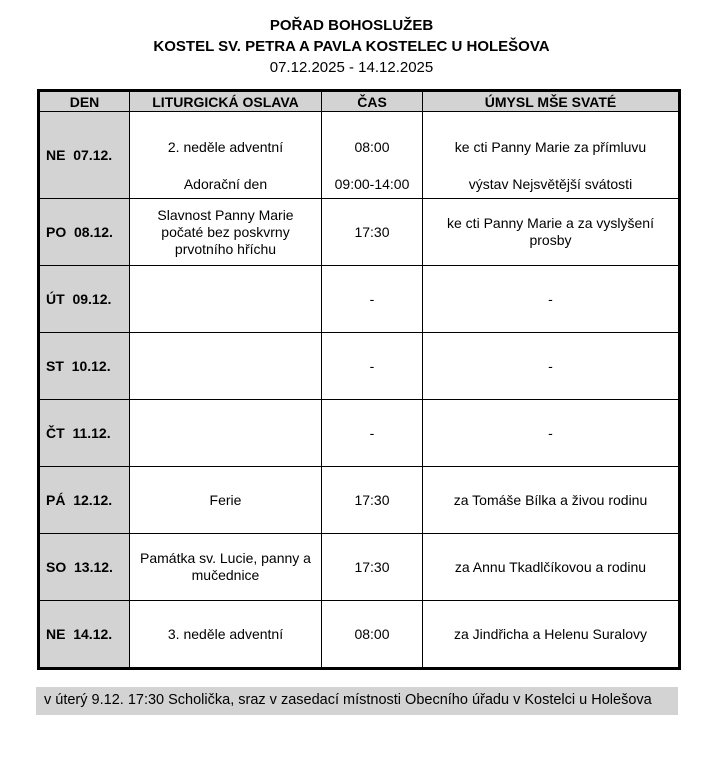 Image resolution: width=703 pixels, height=761 pixels. What do you see at coordinates (225, 147) in the screenshot?
I see `cell-line: 2. neděle adventní` at bounding box center [225, 147].